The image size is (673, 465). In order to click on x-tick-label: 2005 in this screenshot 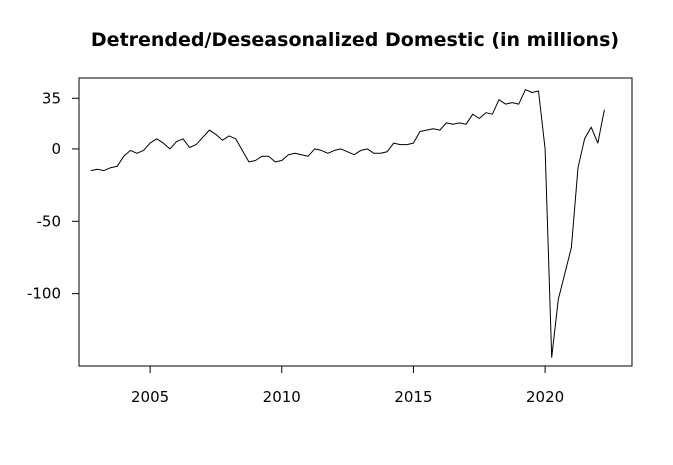, I will do `click(150, 397)`.